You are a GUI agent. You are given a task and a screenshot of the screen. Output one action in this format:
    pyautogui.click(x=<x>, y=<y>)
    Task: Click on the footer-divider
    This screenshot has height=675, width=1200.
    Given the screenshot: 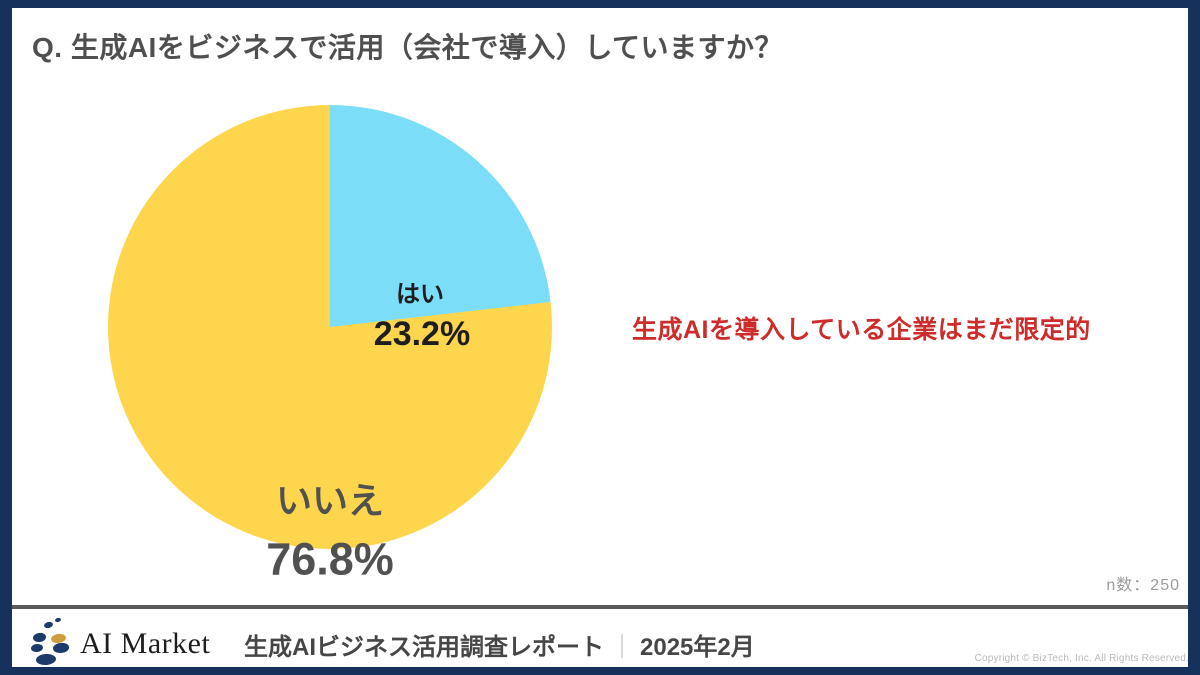 What is the action you would take?
    pyautogui.click(x=600, y=607)
    